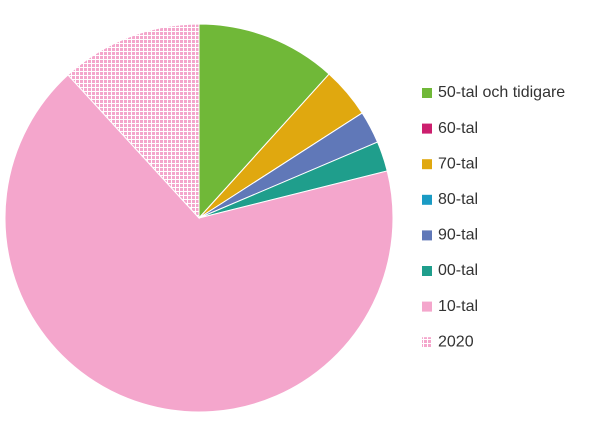 Image resolution: width=600 pixels, height=427 pixels. I want to click on legend-label: 50-tal och tidigare, so click(501, 92).